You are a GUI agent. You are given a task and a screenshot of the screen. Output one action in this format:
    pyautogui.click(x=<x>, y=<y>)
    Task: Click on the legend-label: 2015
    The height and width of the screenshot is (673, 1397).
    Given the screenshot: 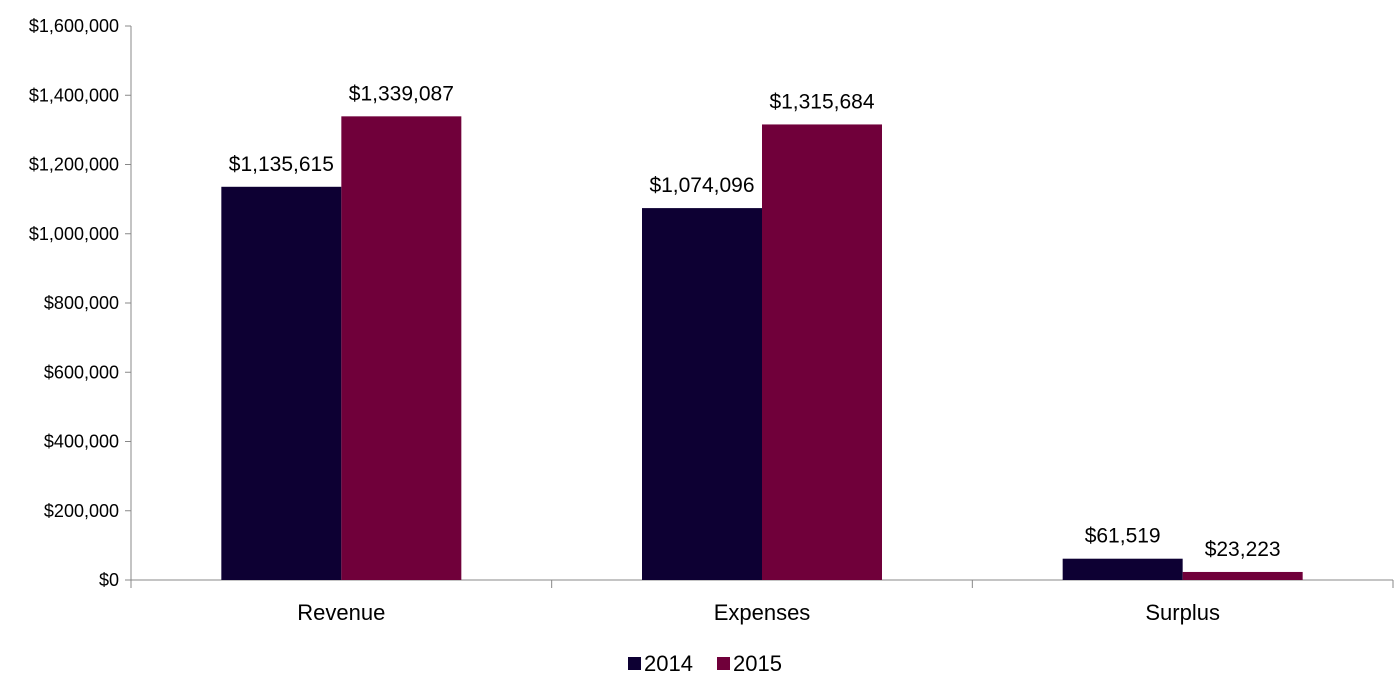 What is the action you would take?
    pyautogui.click(x=757, y=662)
    